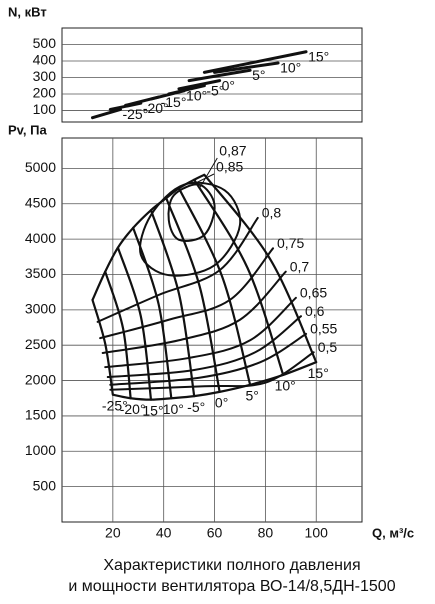  I want to click on y-tick-label: 2500, so click(40, 344).